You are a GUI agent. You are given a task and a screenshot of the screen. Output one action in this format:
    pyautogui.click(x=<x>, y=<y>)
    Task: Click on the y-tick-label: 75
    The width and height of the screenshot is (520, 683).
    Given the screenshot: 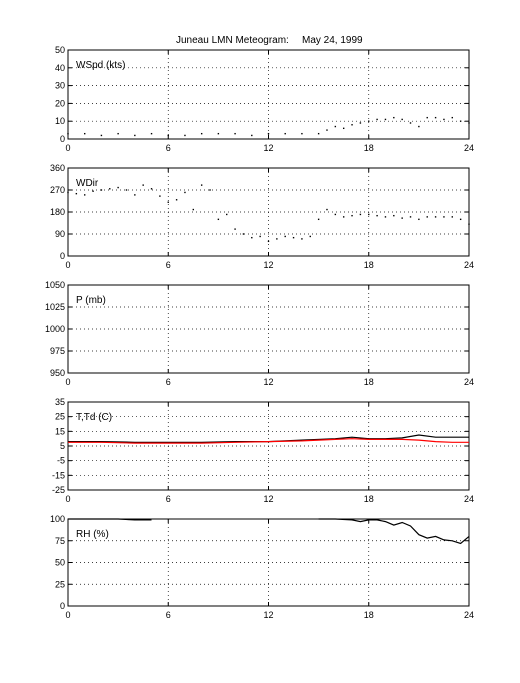 What is the action you would take?
    pyautogui.click(x=60, y=541)
    